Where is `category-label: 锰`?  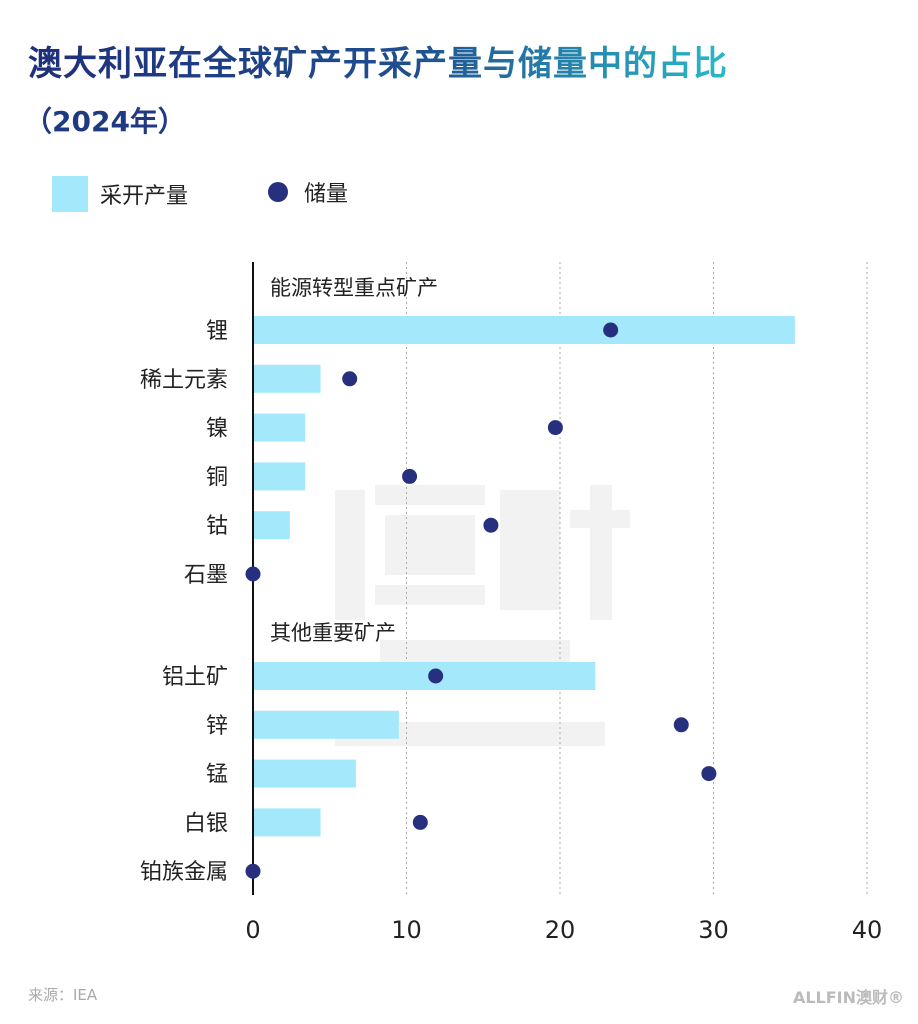
category-label: 锰 is located at coordinates (217, 775).